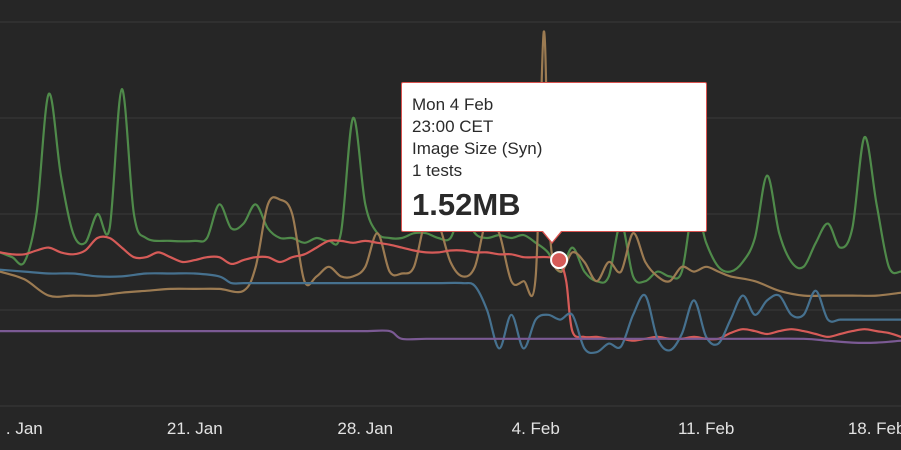  Describe the element at coordinates (453, 428) in the screenshot. I see `x-axis: . Jan 21. Jan 28. Jan 4. Feb 11. Feb 18. Feb` at that location.